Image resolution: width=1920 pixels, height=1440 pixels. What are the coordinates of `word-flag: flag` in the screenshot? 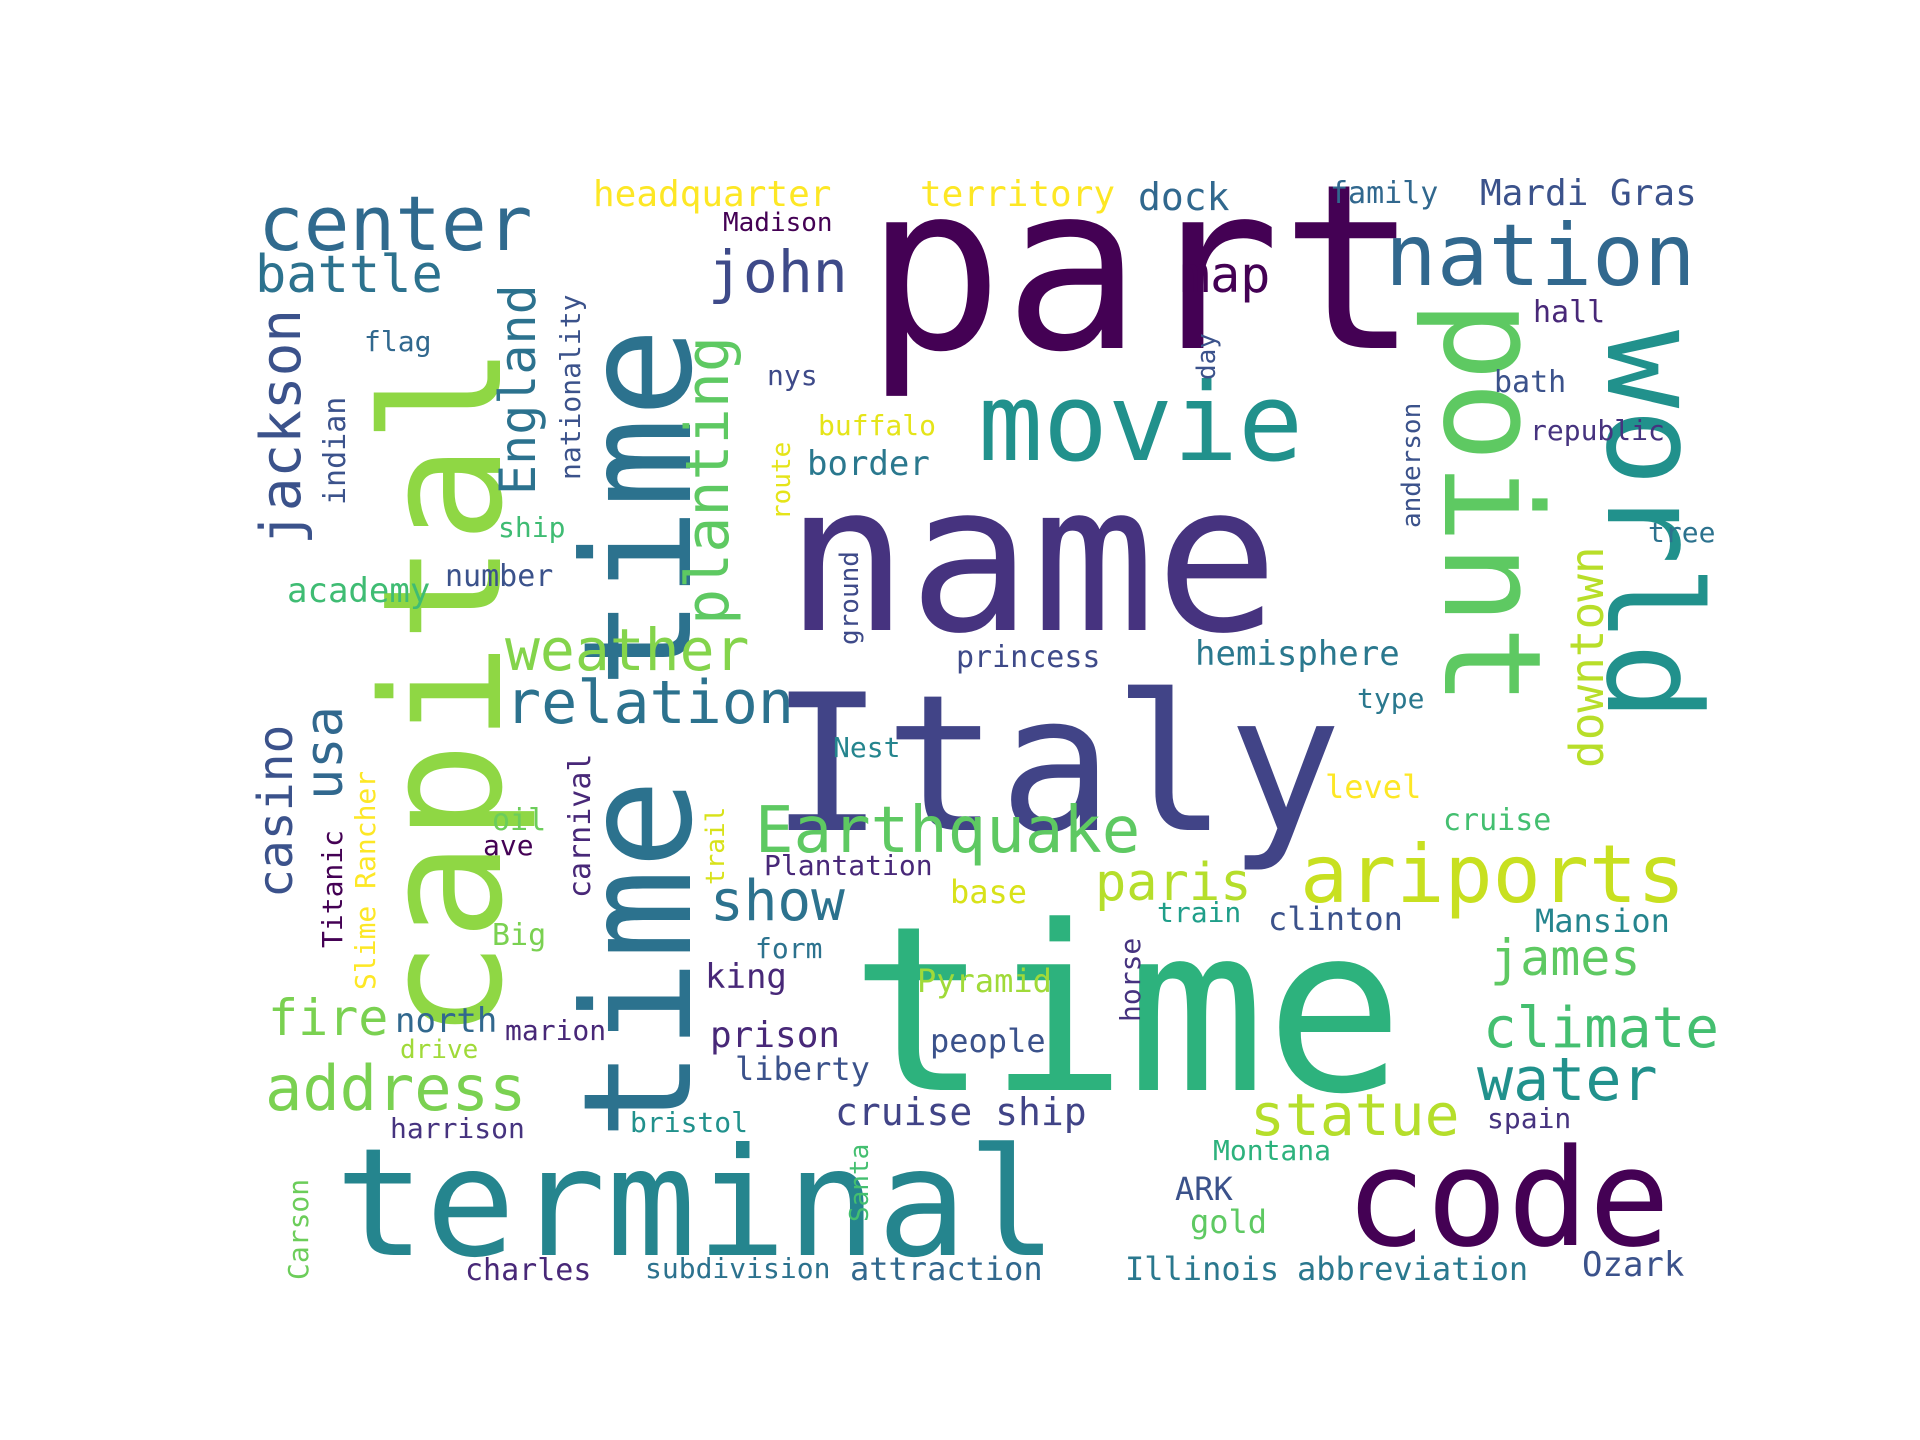 It's located at (397, 341).